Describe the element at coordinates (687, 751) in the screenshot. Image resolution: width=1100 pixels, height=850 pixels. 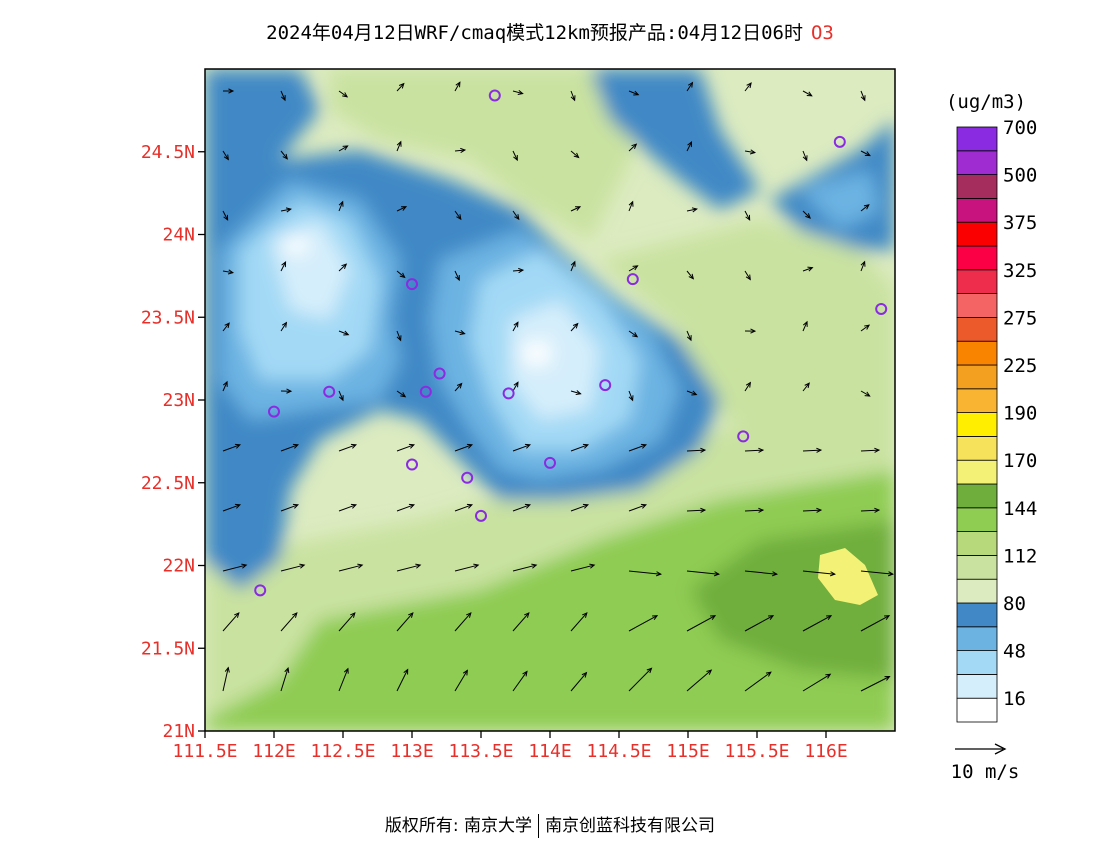
I see `lon-tick-label: 115E` at that location.